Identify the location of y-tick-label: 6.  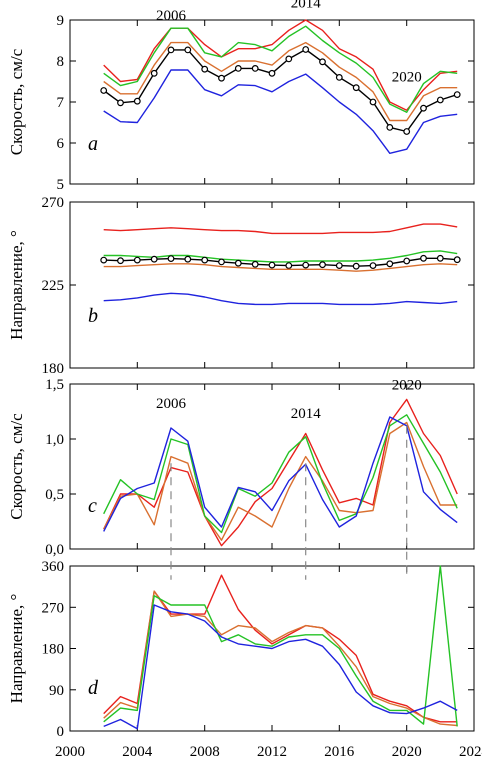
(61, 144).